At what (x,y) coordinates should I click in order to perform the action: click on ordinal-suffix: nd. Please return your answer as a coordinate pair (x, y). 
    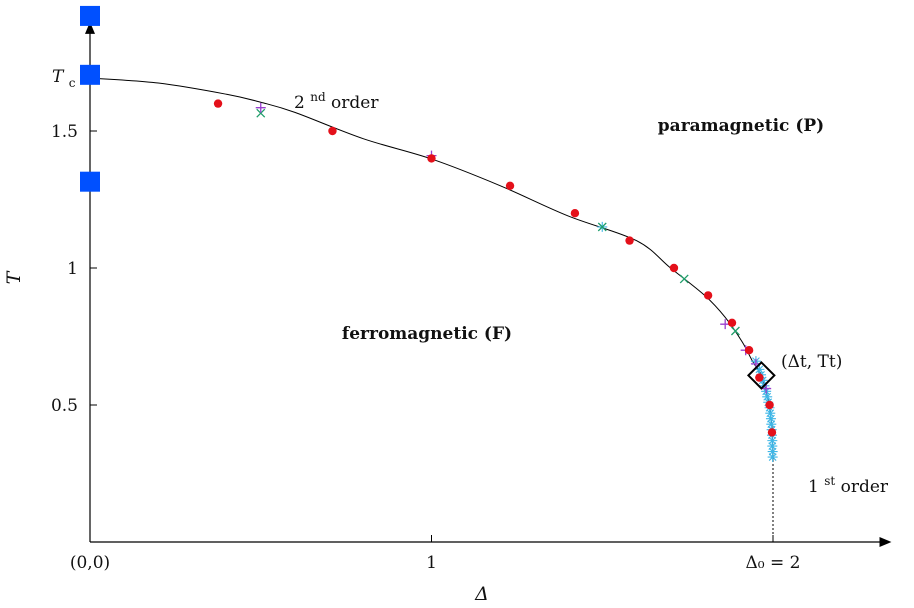
    Looking at the image, I should click on (318, 97).